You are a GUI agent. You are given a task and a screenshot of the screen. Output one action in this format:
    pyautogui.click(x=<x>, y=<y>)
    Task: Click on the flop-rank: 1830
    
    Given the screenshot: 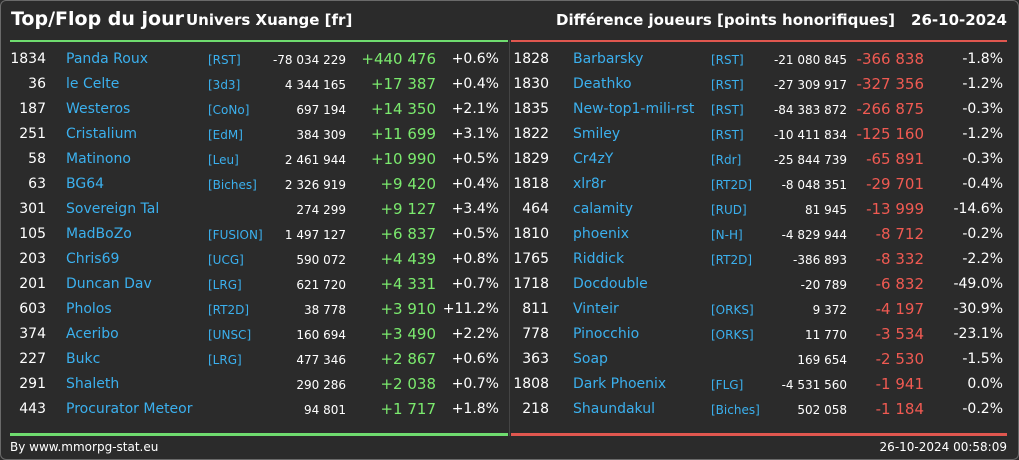 What is the action you would take?
    pyautogui.click(x=531, y=84)
    